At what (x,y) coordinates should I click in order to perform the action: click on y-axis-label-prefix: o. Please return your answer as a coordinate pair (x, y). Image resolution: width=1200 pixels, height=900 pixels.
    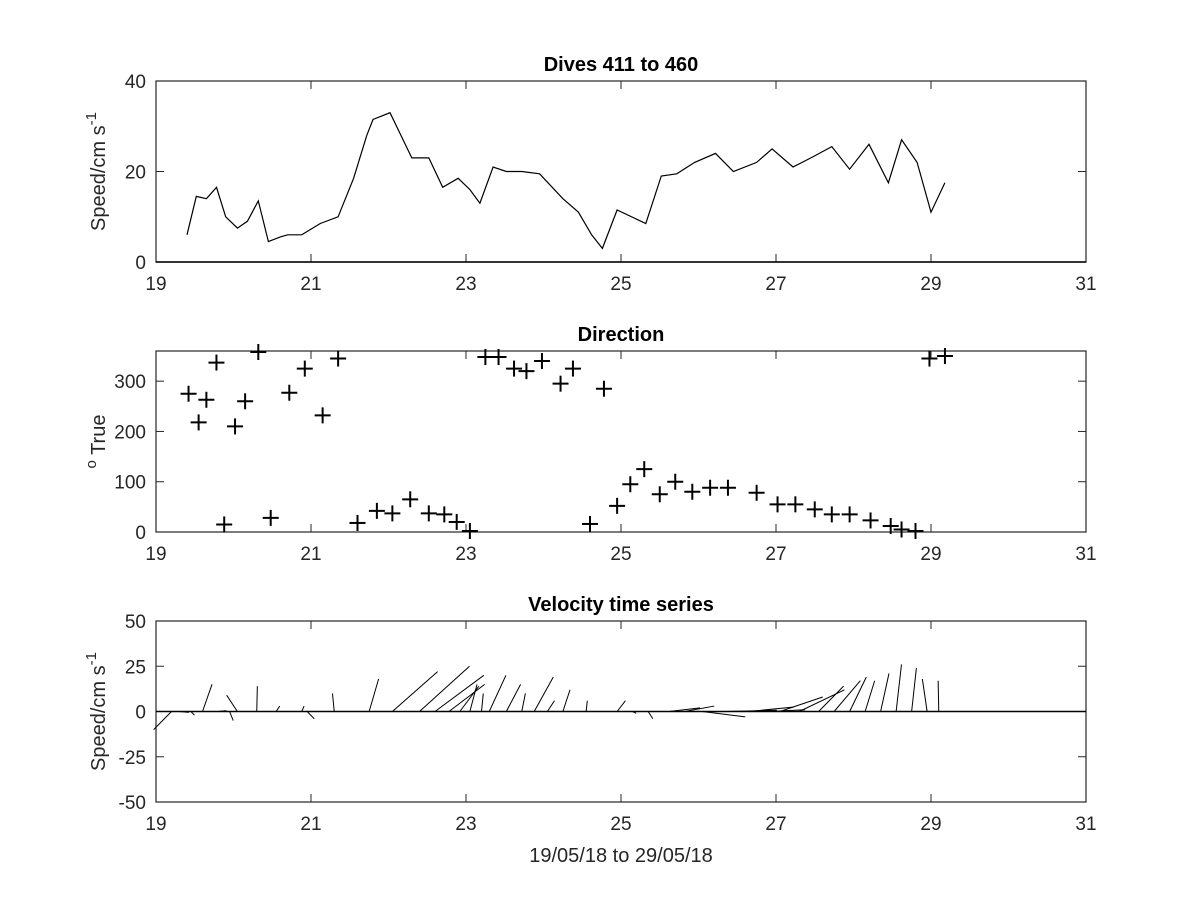
    Looking at the image, I should click on (91, 464).